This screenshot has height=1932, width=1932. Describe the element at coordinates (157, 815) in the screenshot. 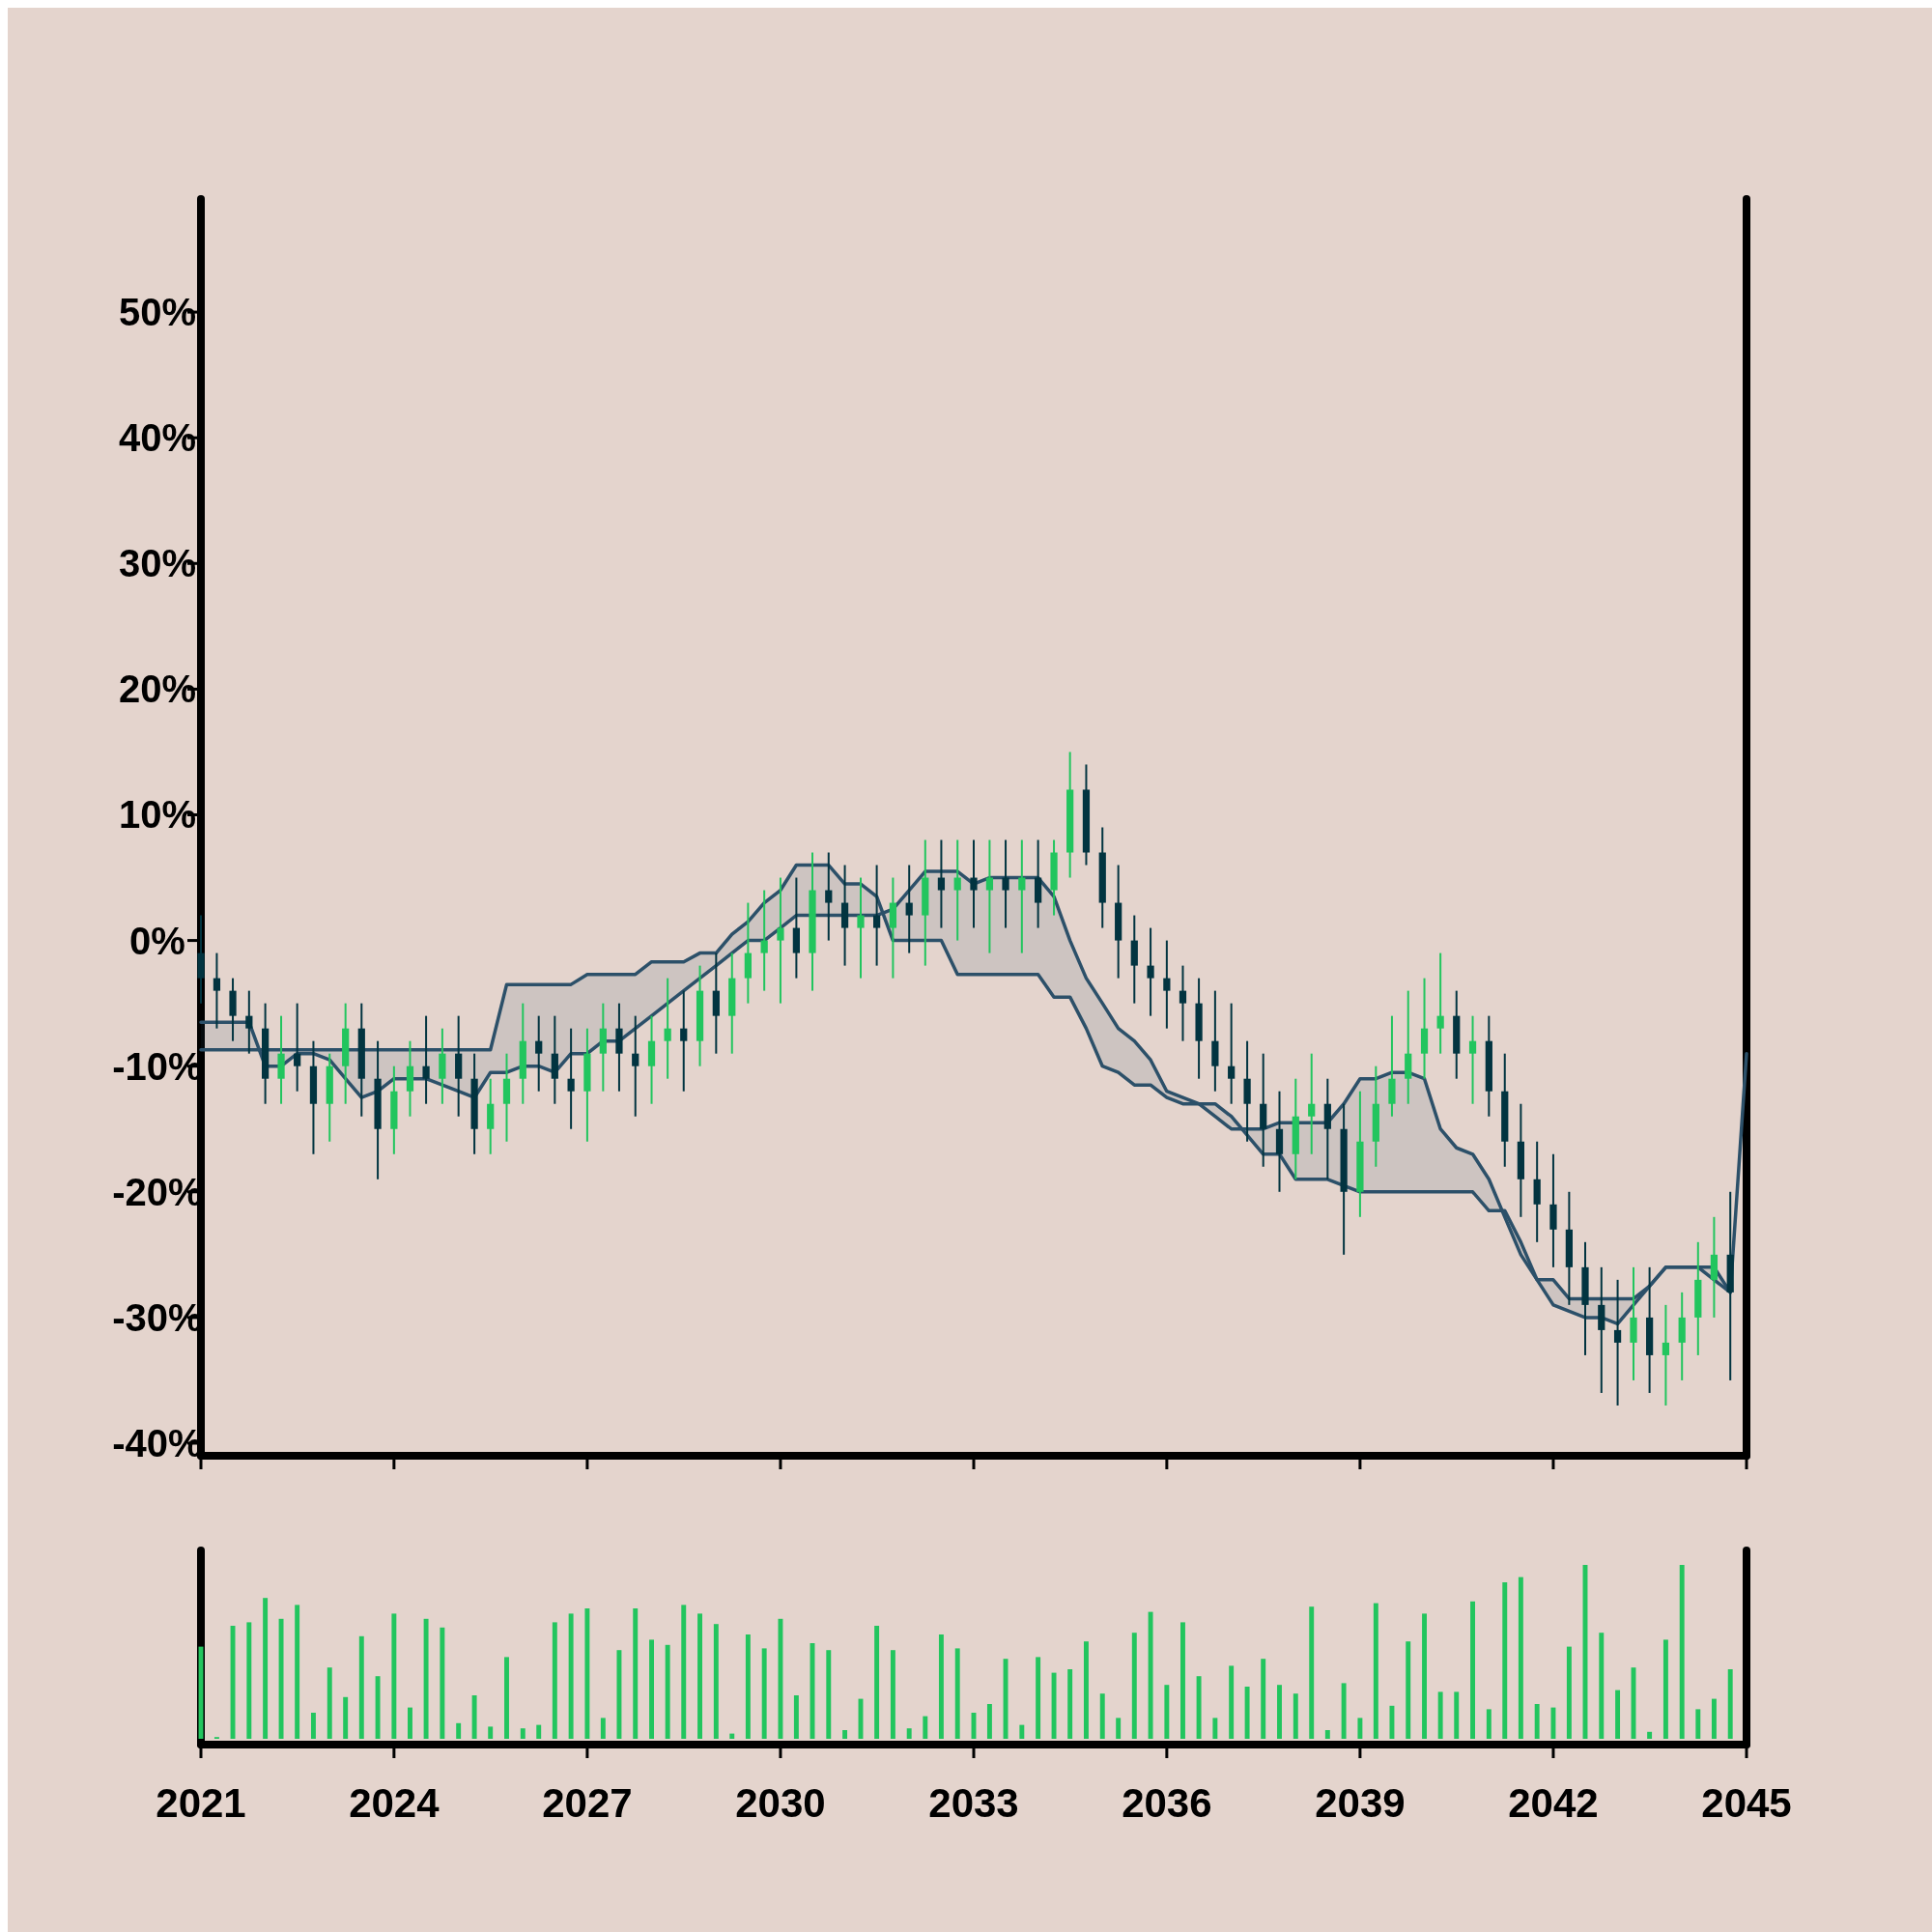

I see `y-tick-label: 10%` at that location.